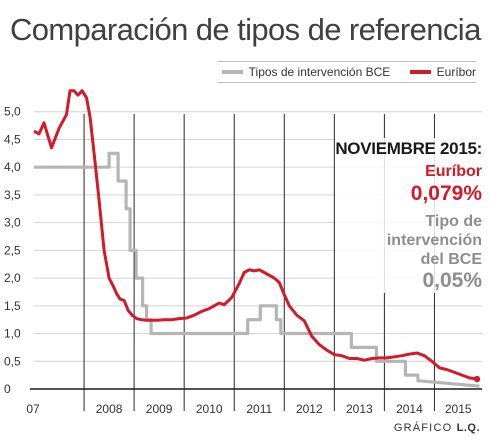 The width and height of the screenshot is (490, 440). What do you see at coordinates (12, 334) in the screenshot?
I see `y-tick-label: 1,0` at bounding box center [12, 334].